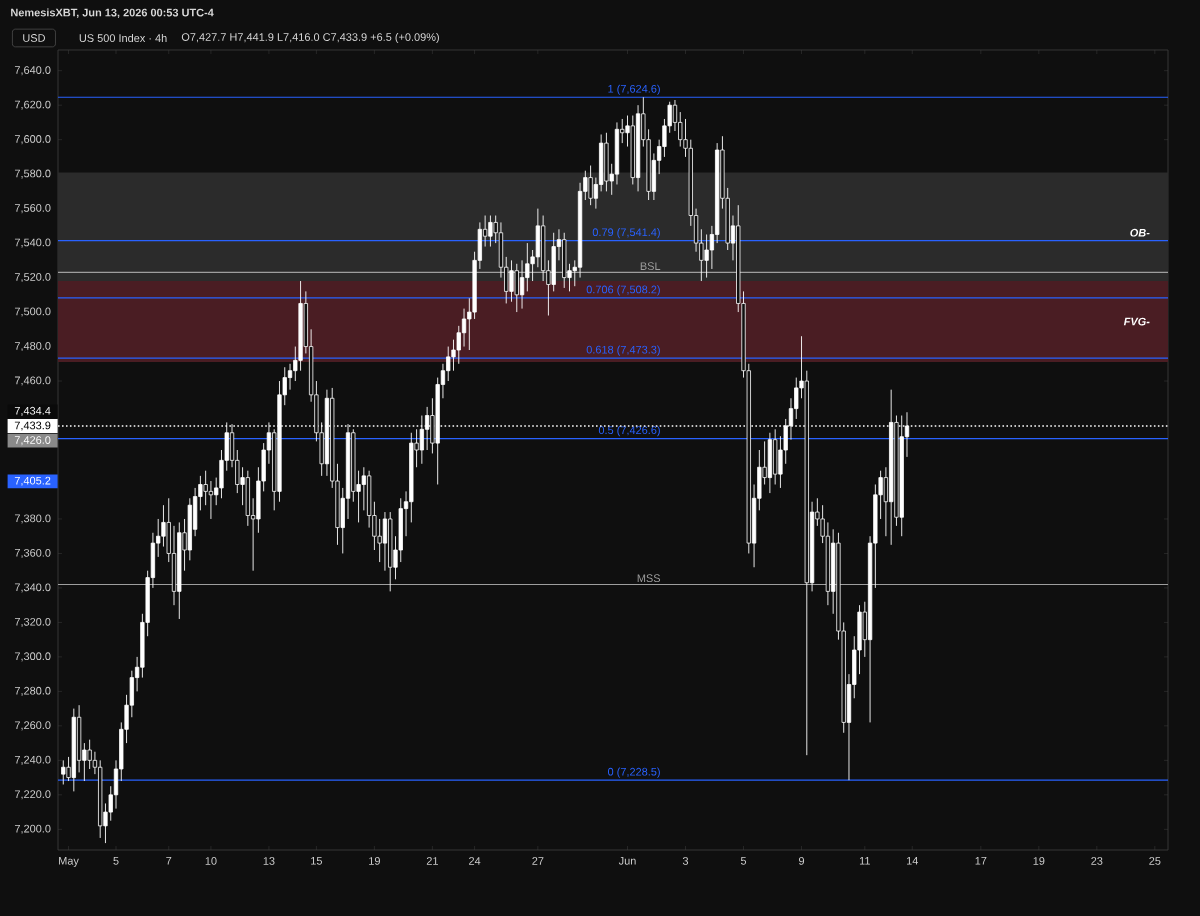 The height and width of the screenshot is (916, 1200). What do you see at coordinates (627, 861) in the screenshot?
I see `x-tick-label: Jun` at bounding box center [627, 861].